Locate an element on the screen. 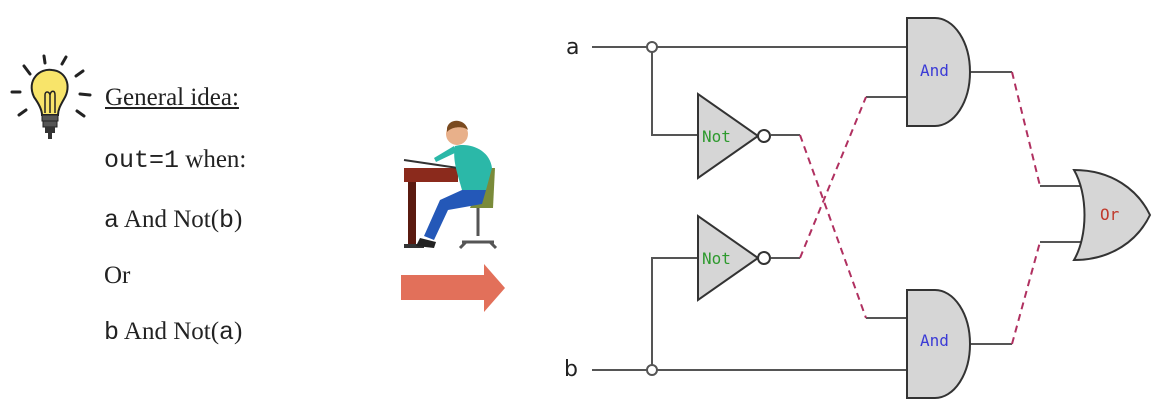  idea-line-a-and-not-b: a And Not(b) is located at coordinates (173, 220).